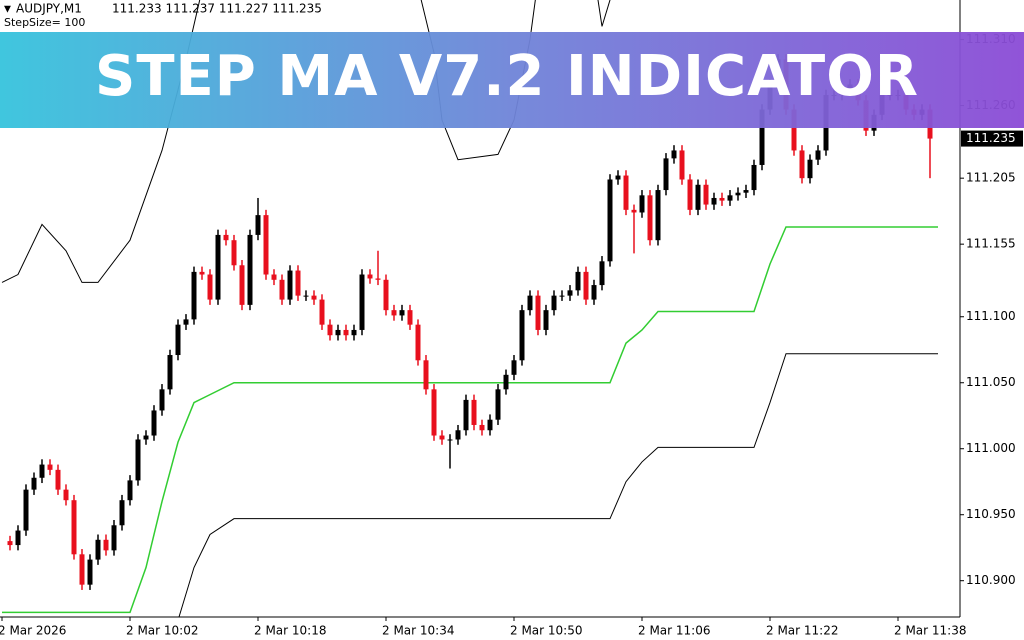 The height and width of the screenshot is (640, 1024). I want to click on x-tick-label: 2 Mar 10:50, so click(546, 631).